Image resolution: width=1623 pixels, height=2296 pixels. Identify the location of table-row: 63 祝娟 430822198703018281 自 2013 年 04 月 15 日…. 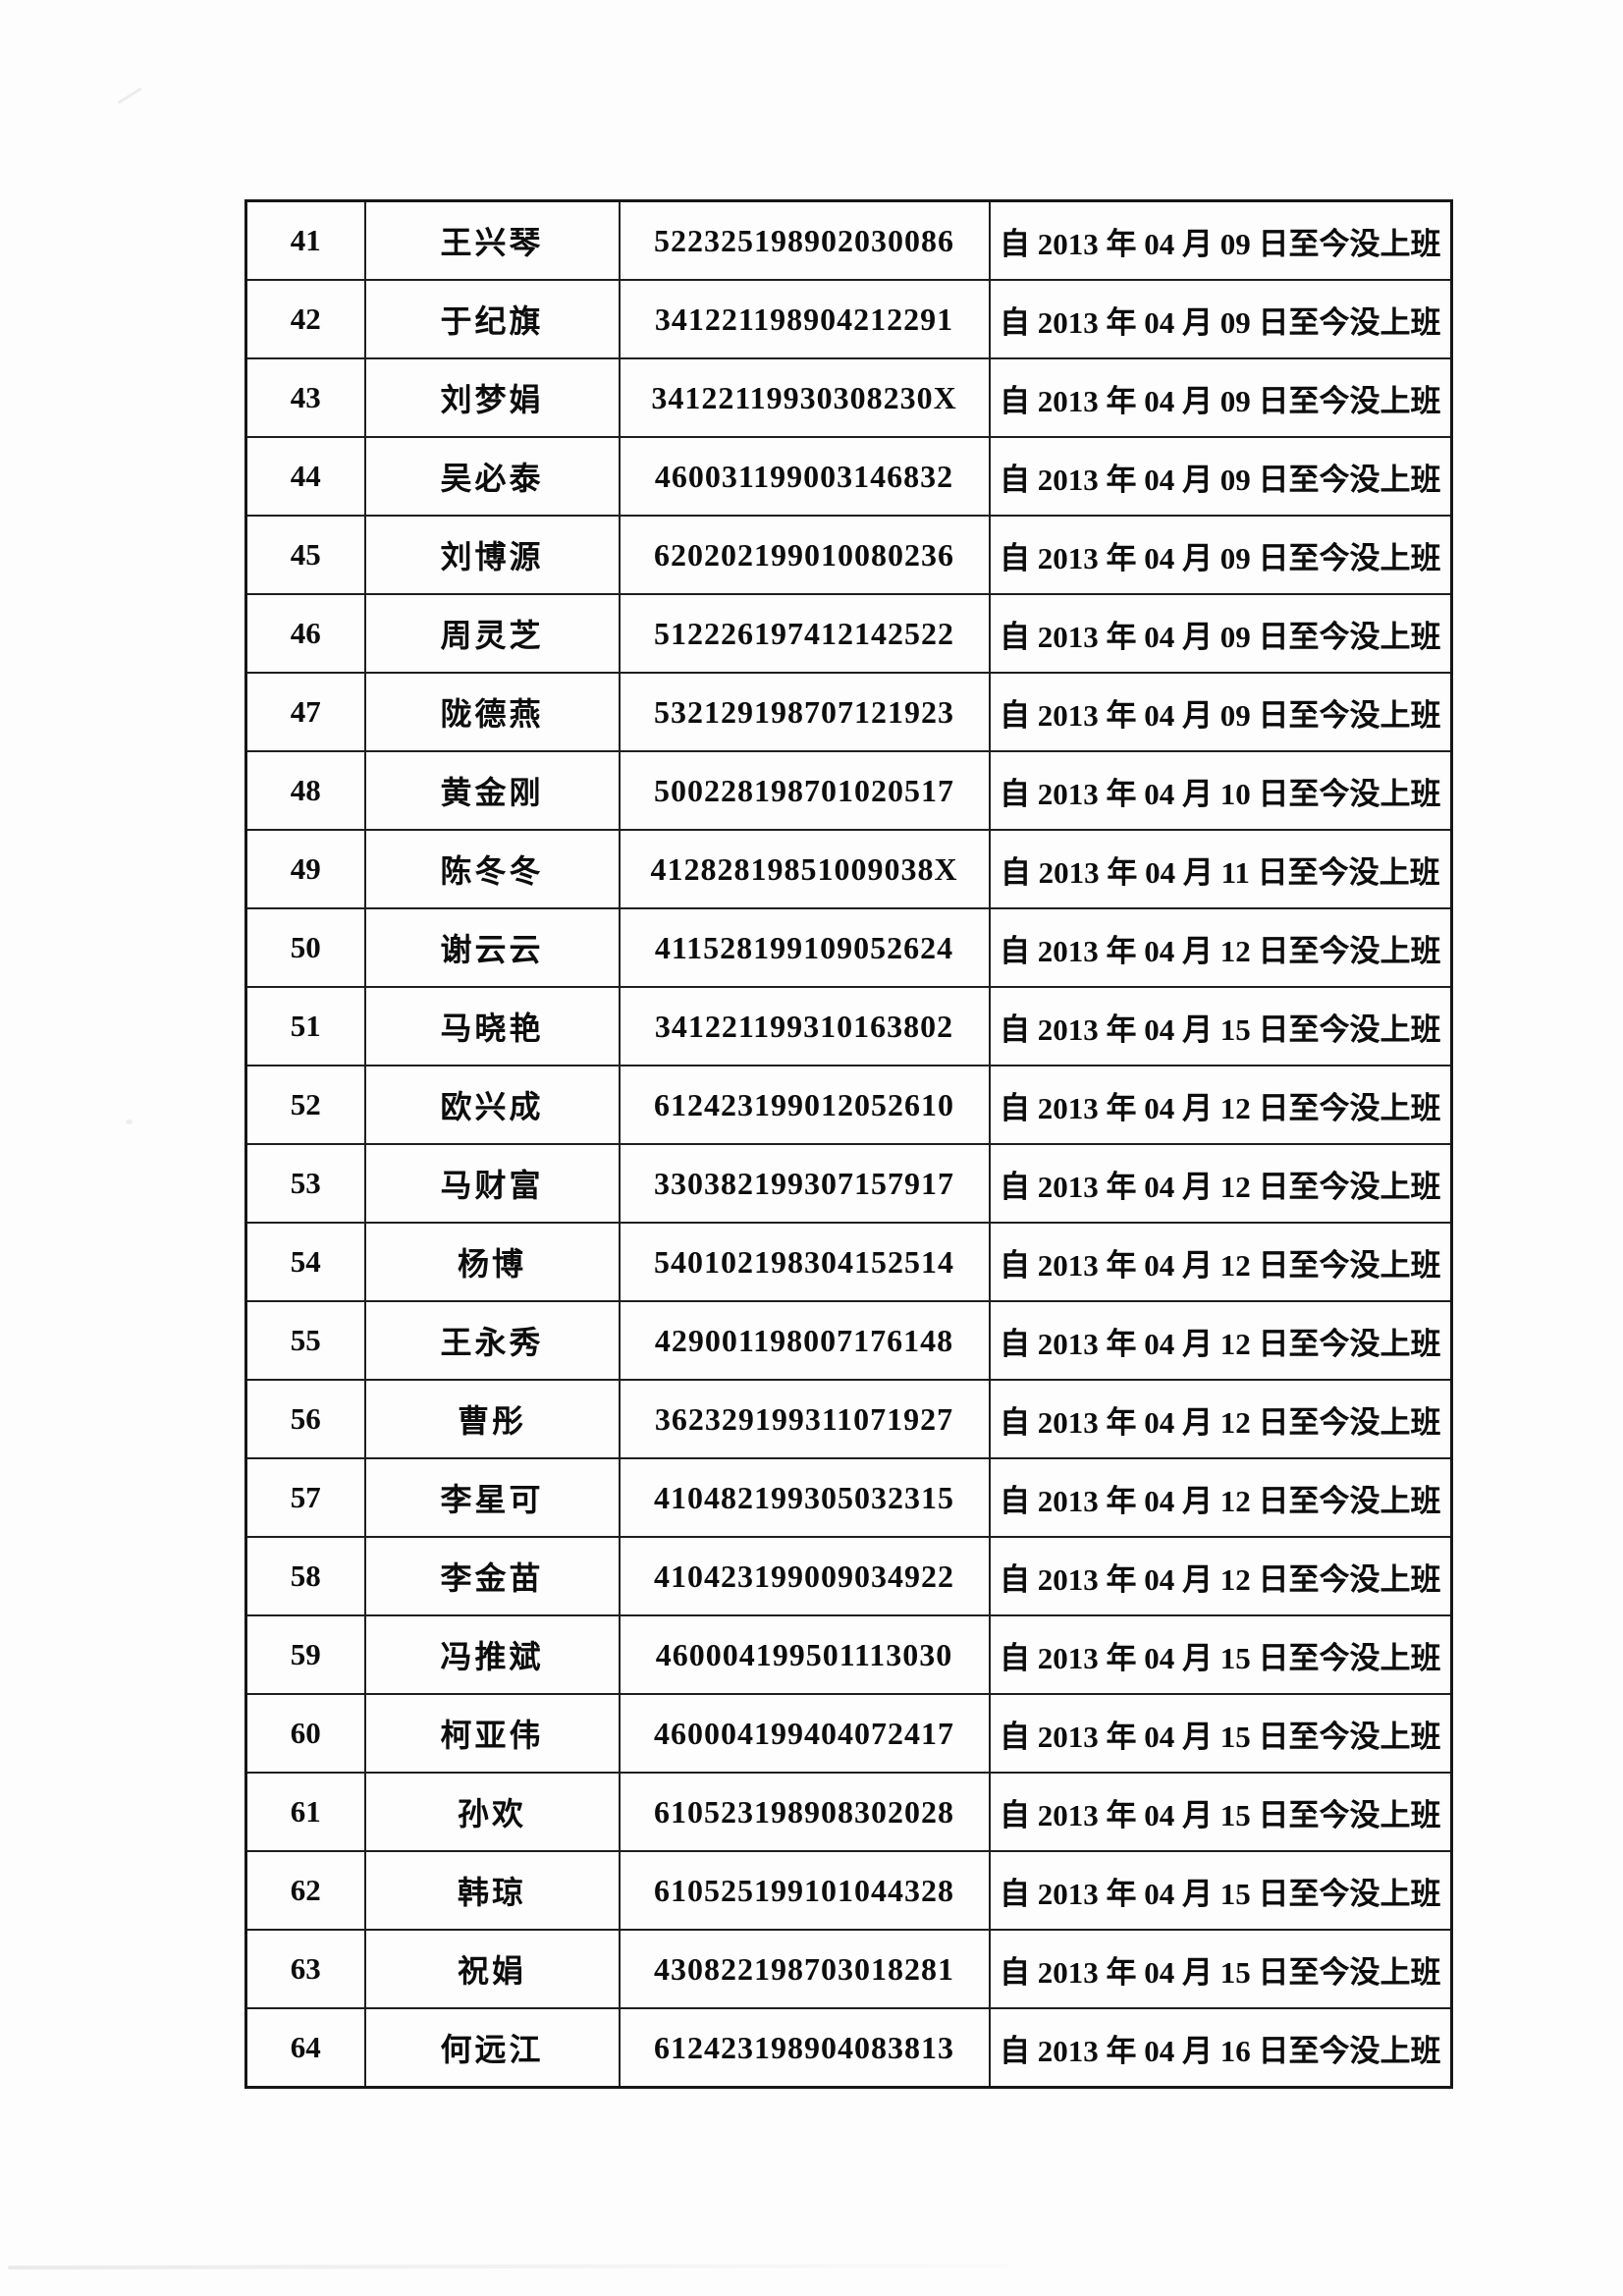
(848, 1969).